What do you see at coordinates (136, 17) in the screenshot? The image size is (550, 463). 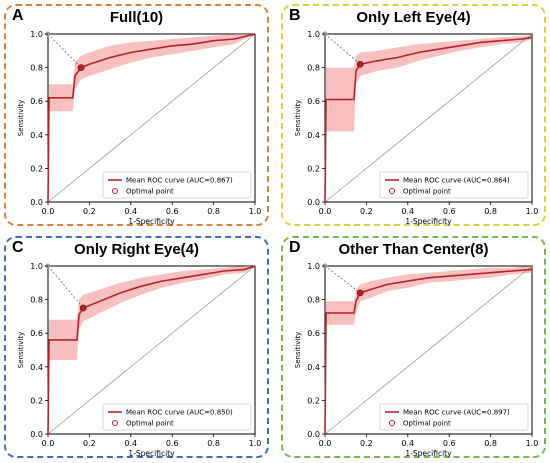 I see `panel-title: Full(10)` at bounding box center [136, 17].